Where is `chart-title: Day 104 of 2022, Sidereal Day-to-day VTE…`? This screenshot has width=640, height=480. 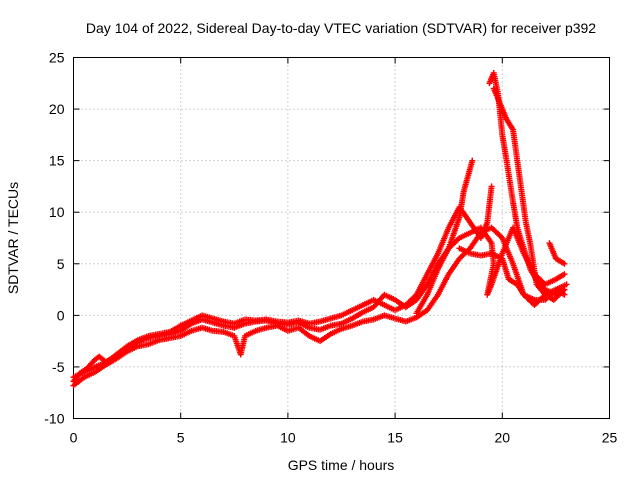 chart-title: Day 104 of 2022, Sidereal Day-to-day VTE… is located at coordinates (341, 28).